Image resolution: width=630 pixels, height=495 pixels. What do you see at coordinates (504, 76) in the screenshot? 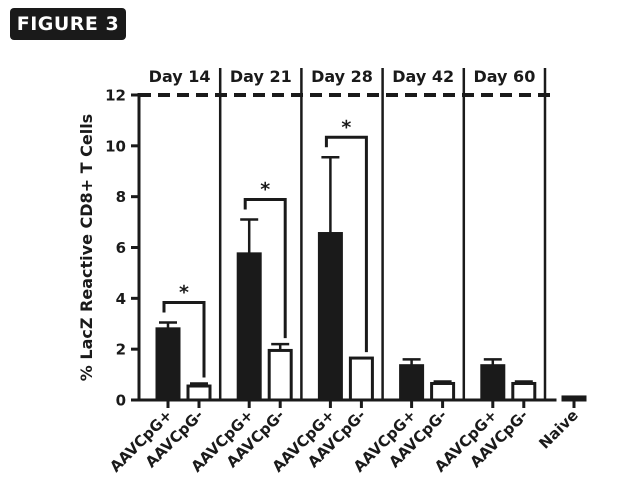
I see `group-label: Day 60` at bounding box center [504, 76].